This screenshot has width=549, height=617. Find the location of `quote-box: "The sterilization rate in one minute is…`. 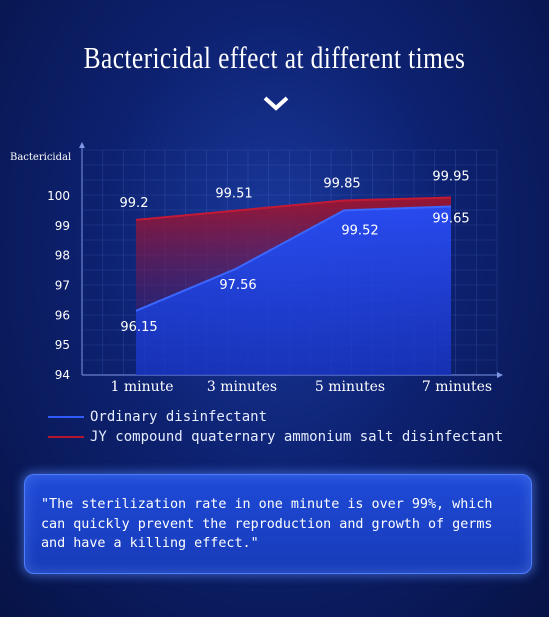

quote-box: "The sterilization rate in one minute is… is located at coordinates (278, 524).